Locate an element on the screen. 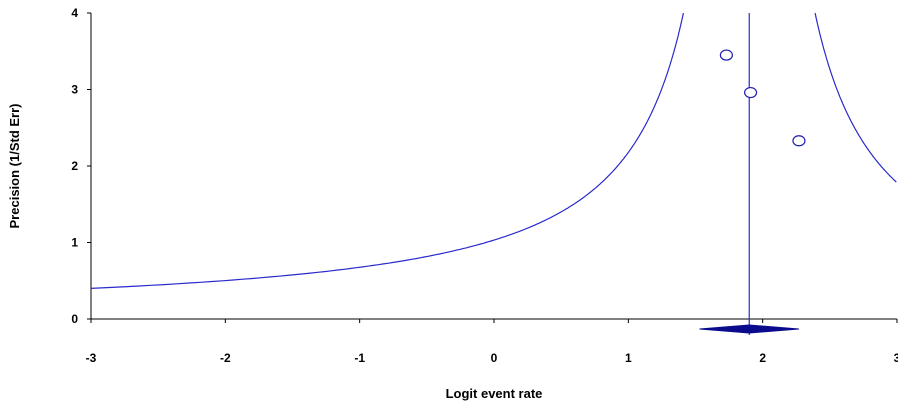 This screenshot has height=402, width=898. y-tick-label: 0 is located at coordinates (74, 319).